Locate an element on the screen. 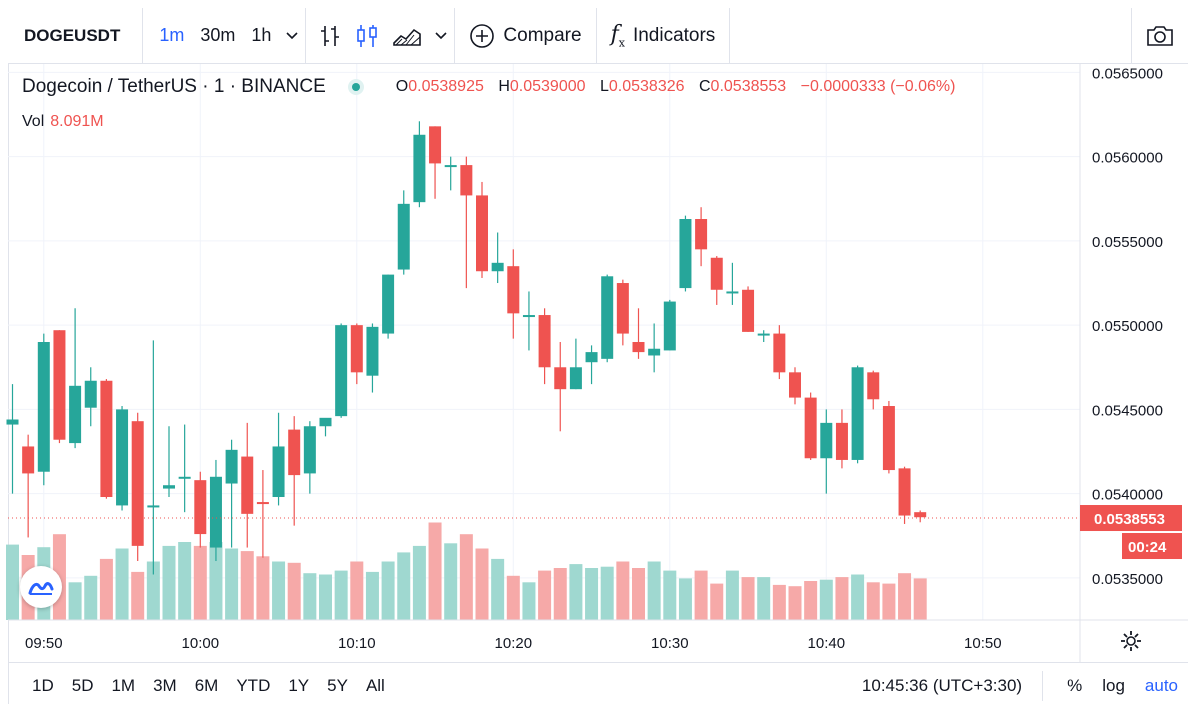 The image size is (1200, 714). range-3m: 3M is located at coordinates (165, 685).